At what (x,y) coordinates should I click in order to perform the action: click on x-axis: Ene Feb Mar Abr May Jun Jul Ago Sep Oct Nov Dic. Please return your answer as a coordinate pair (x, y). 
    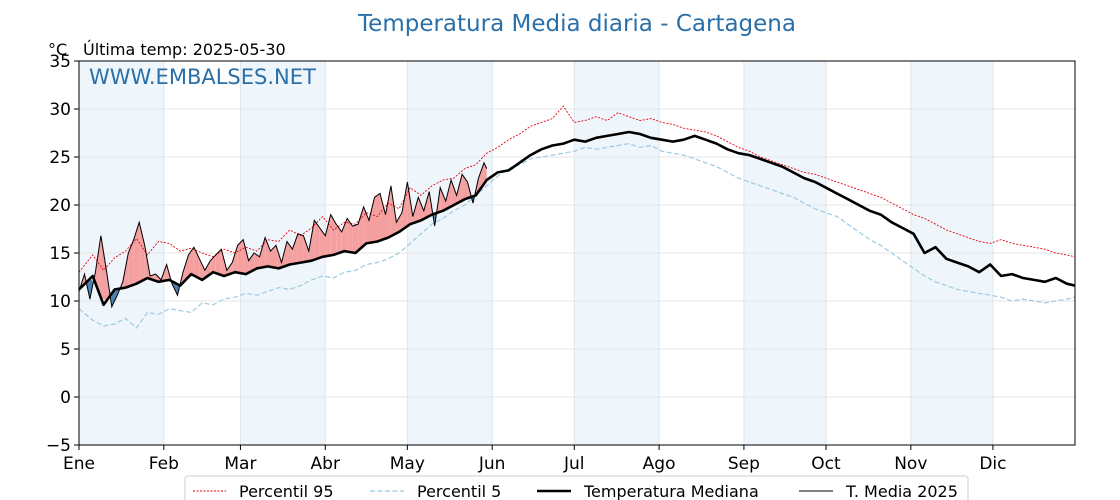
    Looking at the image, I should click on (534, 459).